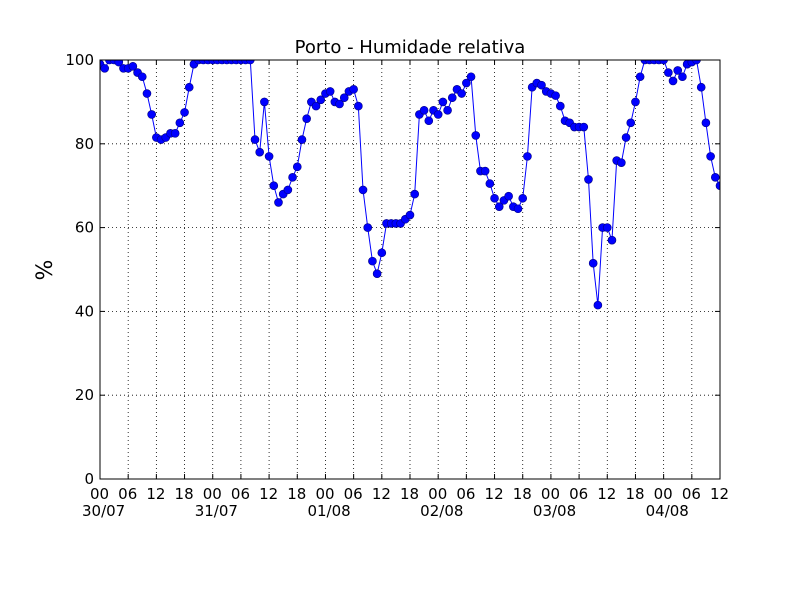 The width and height of the screenshot is (800, 600). Describe the element at coordinates (410, 47) in the screenshot. I see `chart-title: Porto - Humidade relativa` at that location.